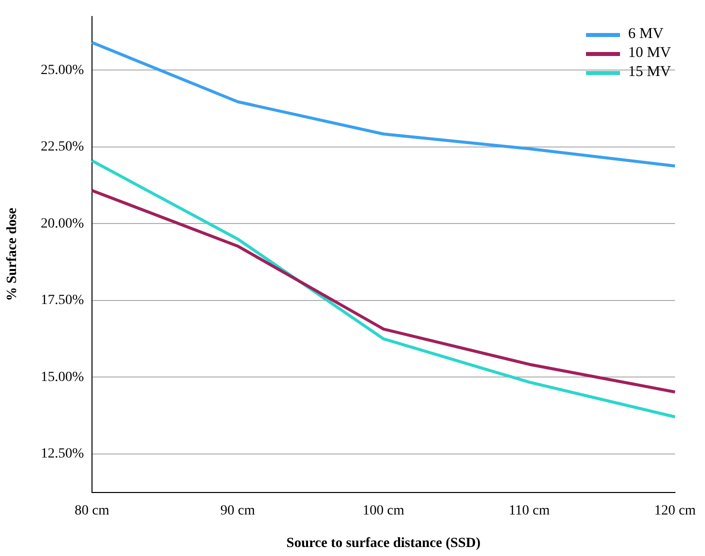  What do you see at coordinates (529, 510) in the screenshot?
I see `x-tick-label: 110 cm` at bounding box center [529, 510].